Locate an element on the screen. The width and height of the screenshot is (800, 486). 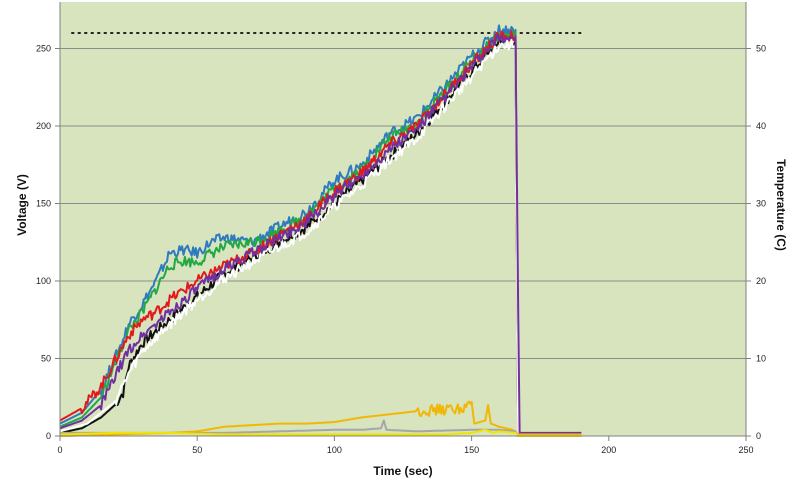
y-tick-label: 250 is located at coordinates (43, 49).